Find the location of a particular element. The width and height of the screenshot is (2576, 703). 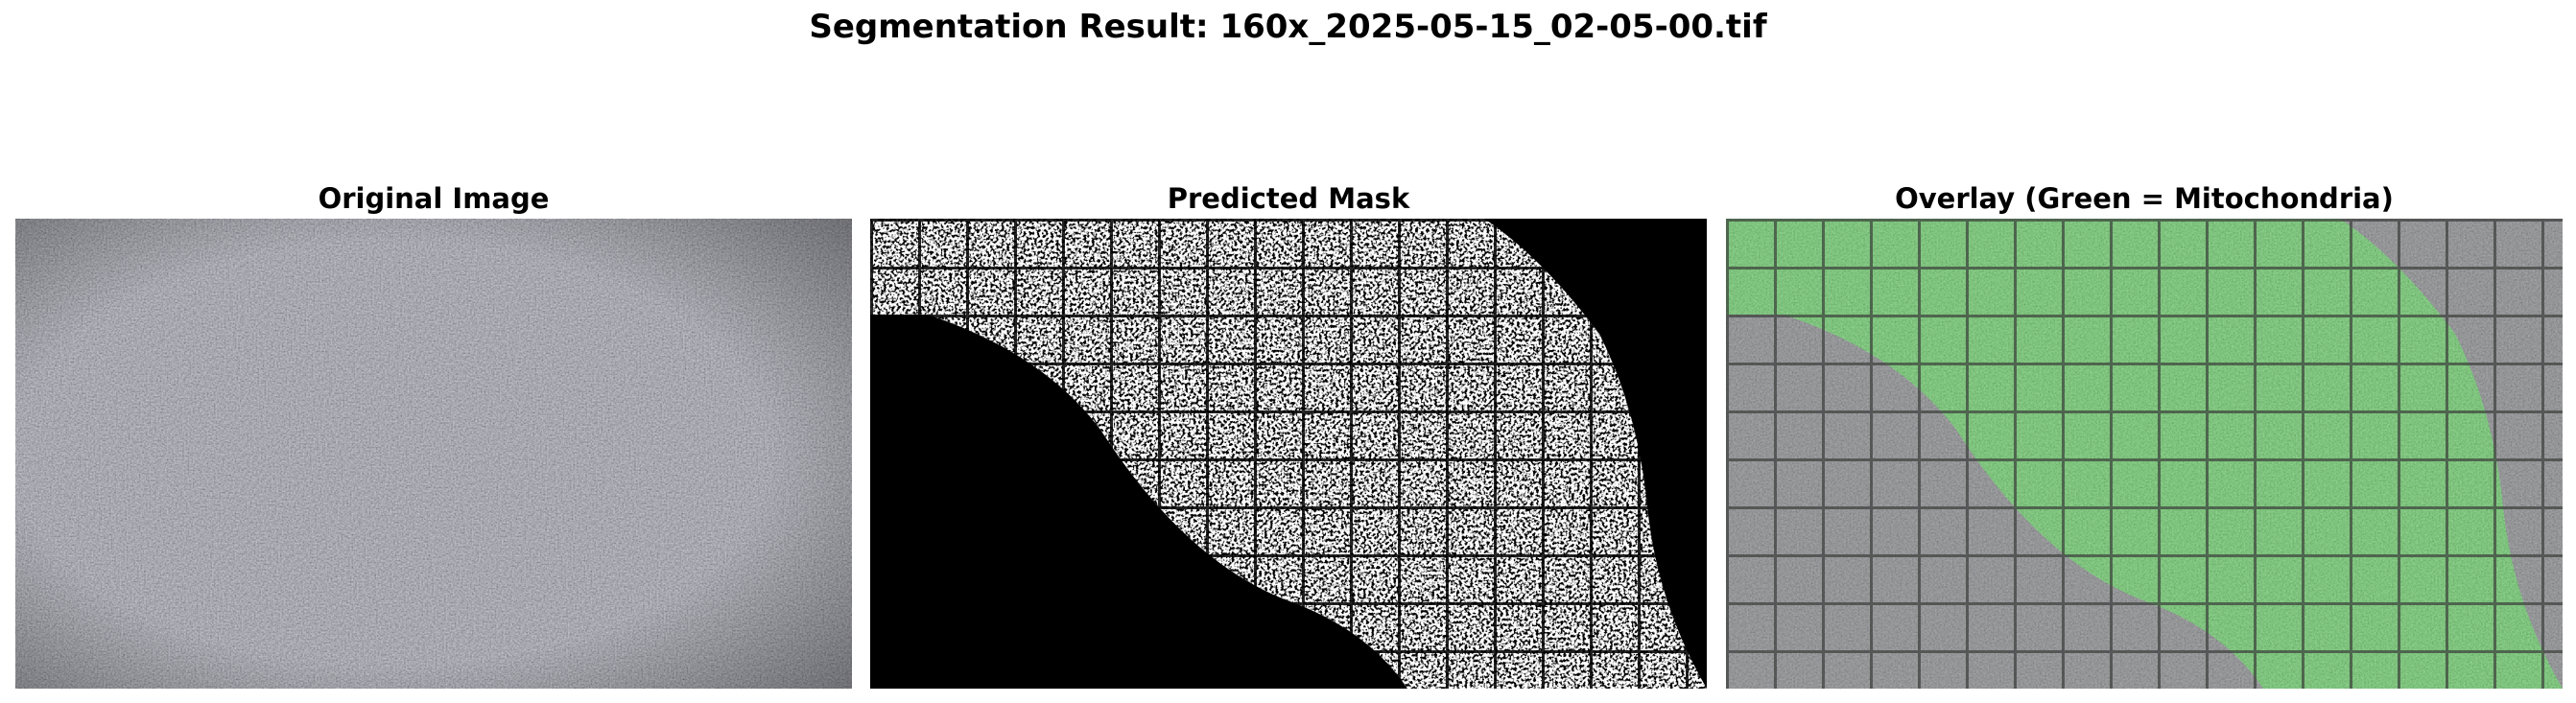

panel-title-overlay: Overlay (Green = Mitochondria) is located at coordinates (2144, 199).